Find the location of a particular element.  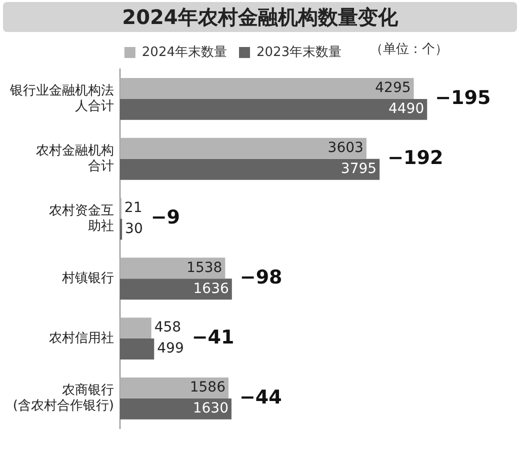

annotation: −9 is located at coordinates (165, 217).